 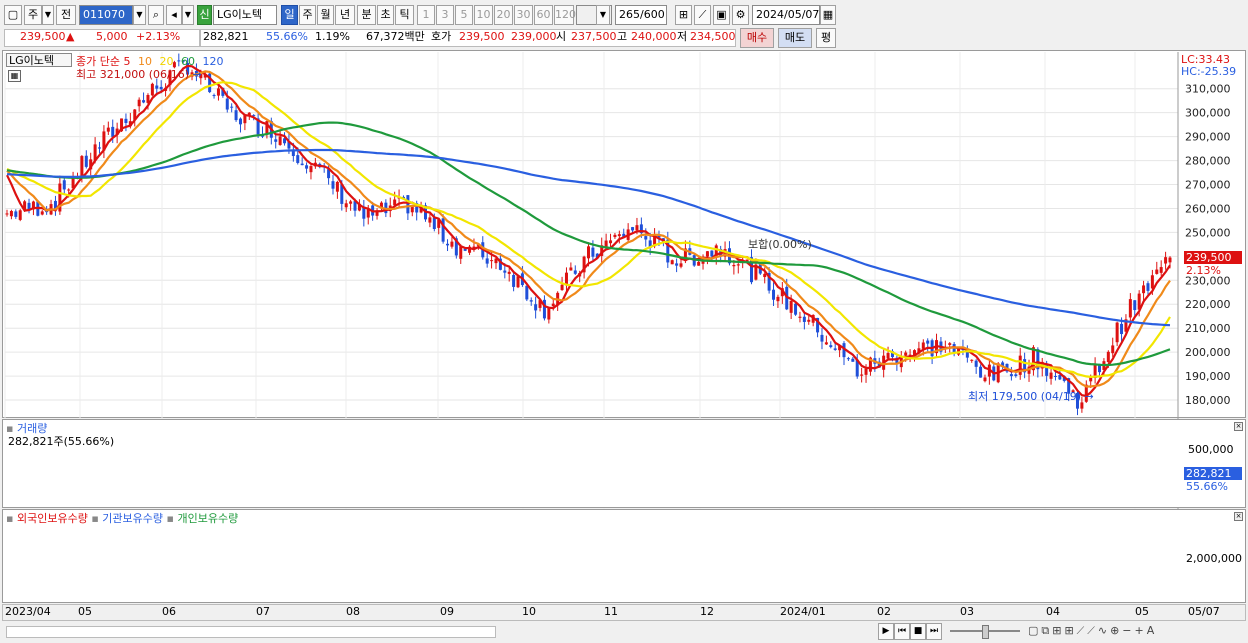 I want to click on last-icon: ⏭, so click(x=934, y=631).